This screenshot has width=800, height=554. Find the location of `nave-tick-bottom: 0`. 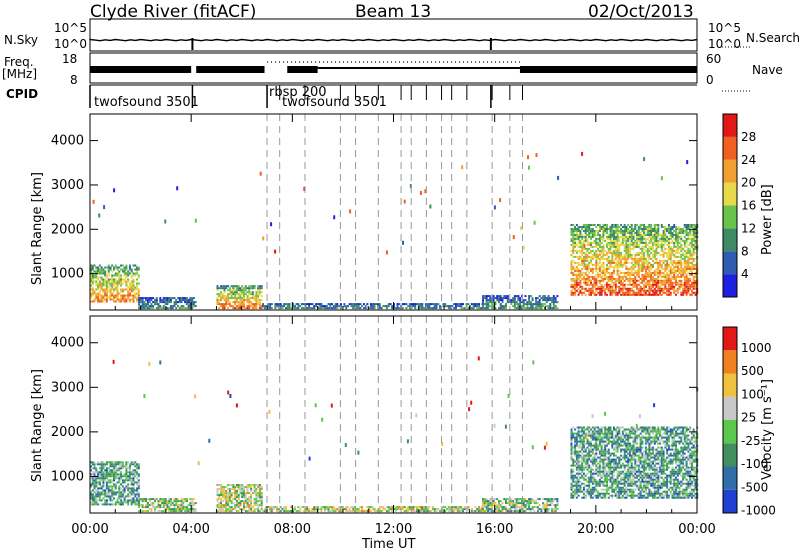

nave-tick-bottom: 0 is located at coordinates (710, 80).